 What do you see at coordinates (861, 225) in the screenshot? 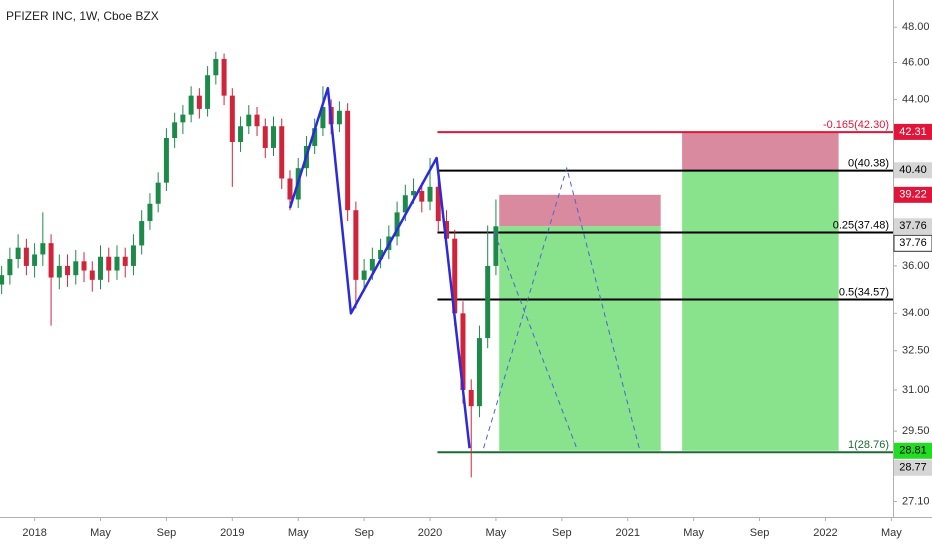
I see `fib-label: 0.25(37.48)` at bounding box center [861, 225].